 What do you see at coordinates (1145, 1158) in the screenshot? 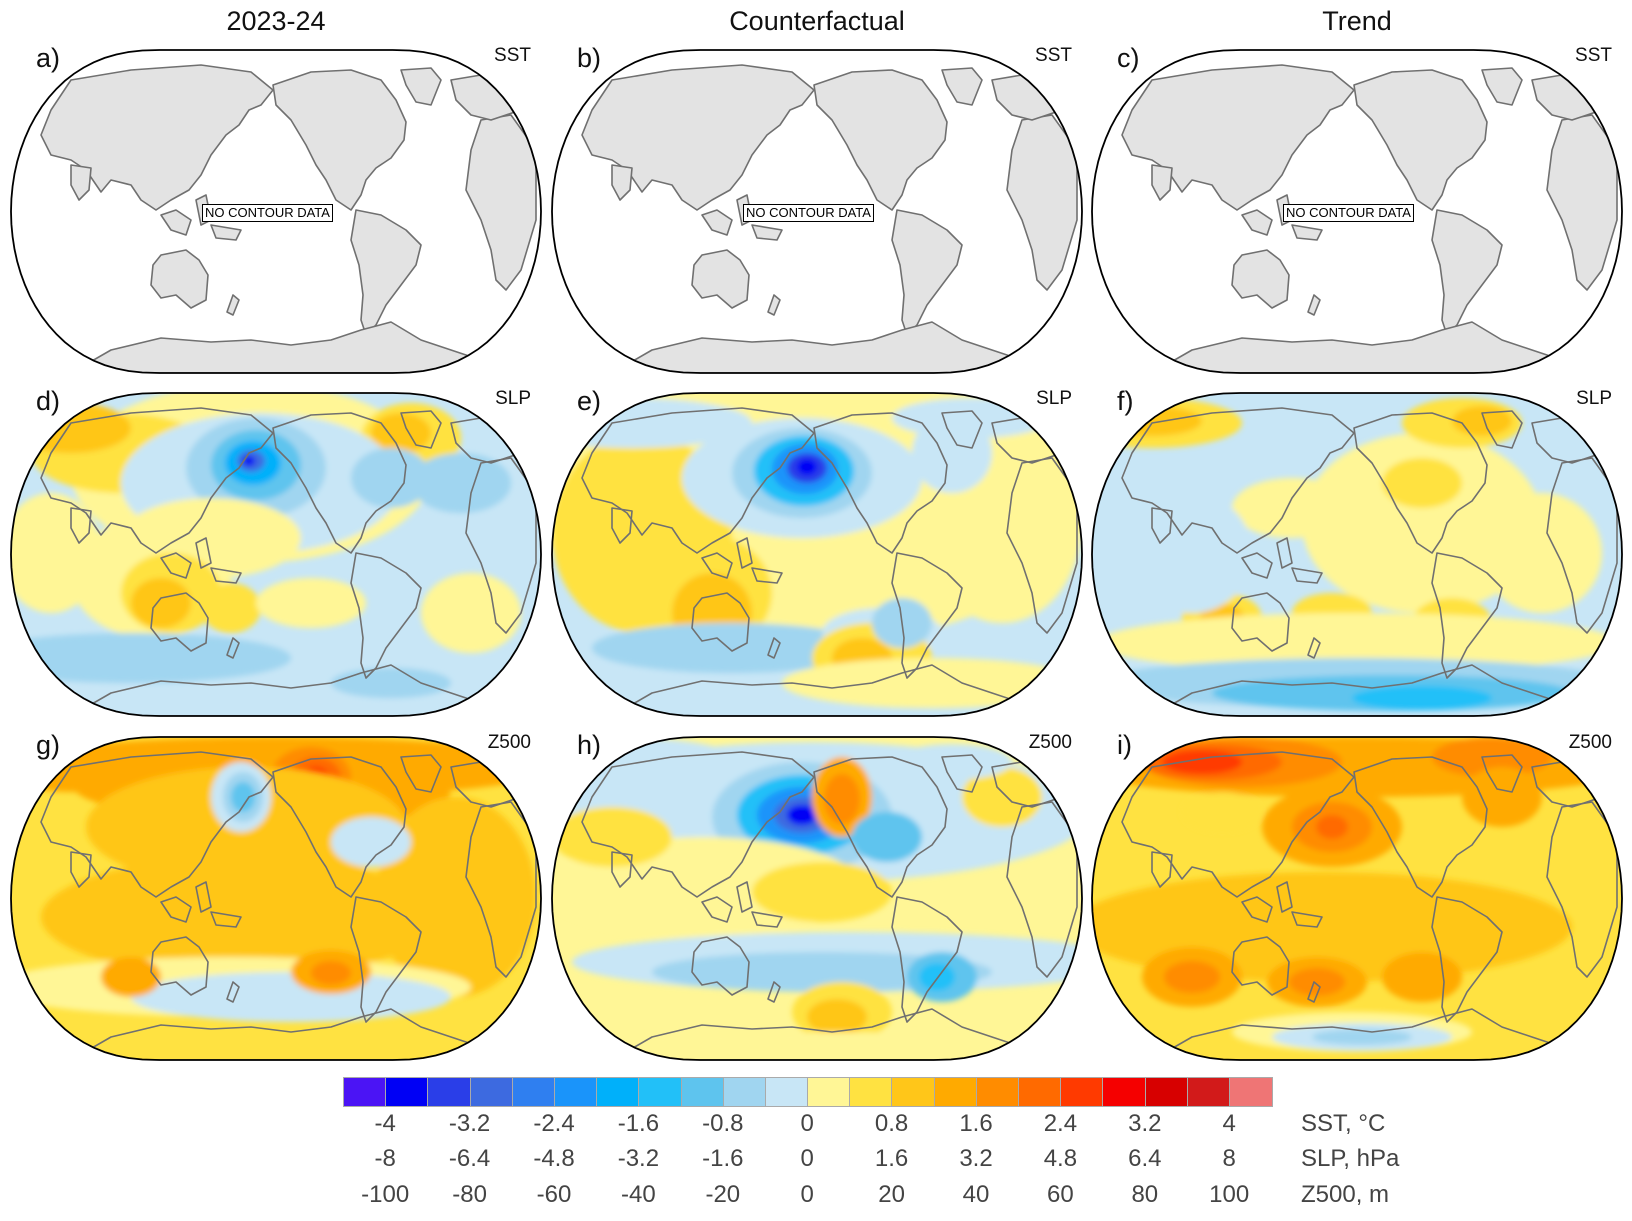
I see `colorbar-tick-label: 6.4` at bounding box center [1145, 1158].